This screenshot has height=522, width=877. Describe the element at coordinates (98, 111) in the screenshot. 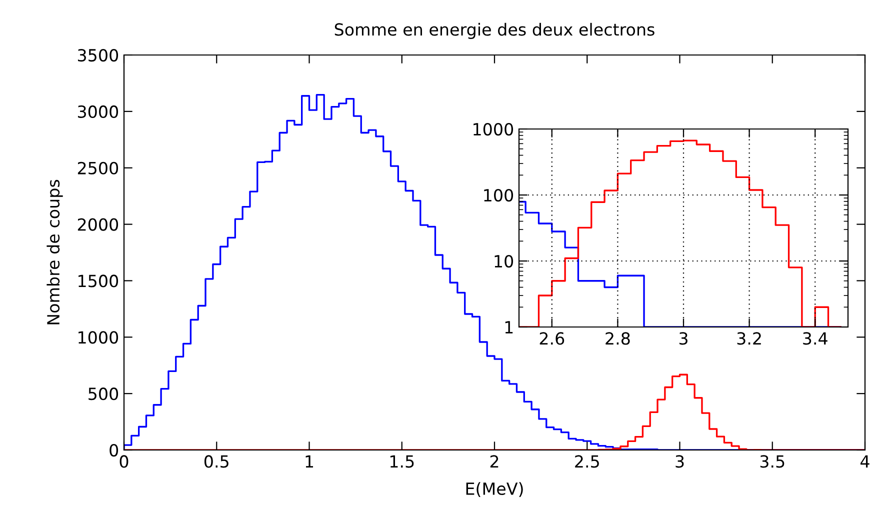

I see `y-tick-label: 3000` at that location.